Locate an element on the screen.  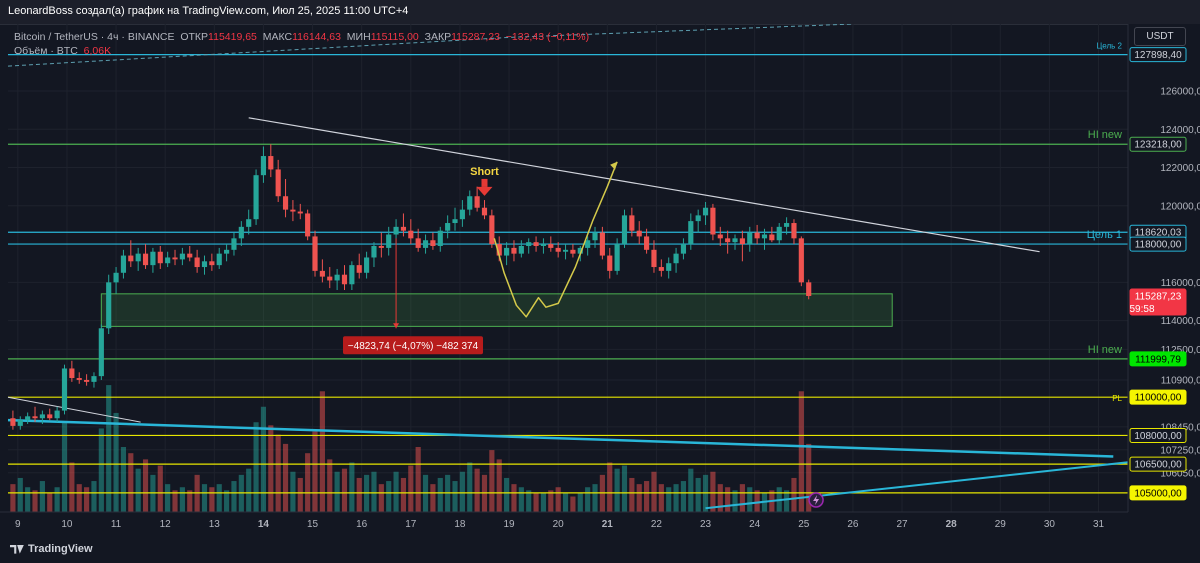
old-trendline is located at coordinates (74, 409).